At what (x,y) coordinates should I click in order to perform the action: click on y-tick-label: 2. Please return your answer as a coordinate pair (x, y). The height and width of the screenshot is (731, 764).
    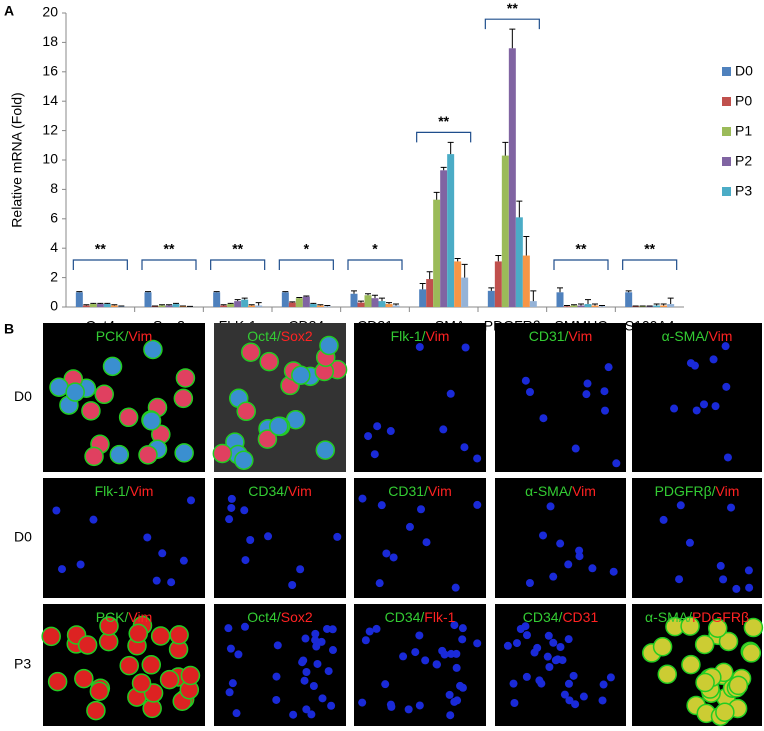
    Looking at the image, I should click on (54, 276).